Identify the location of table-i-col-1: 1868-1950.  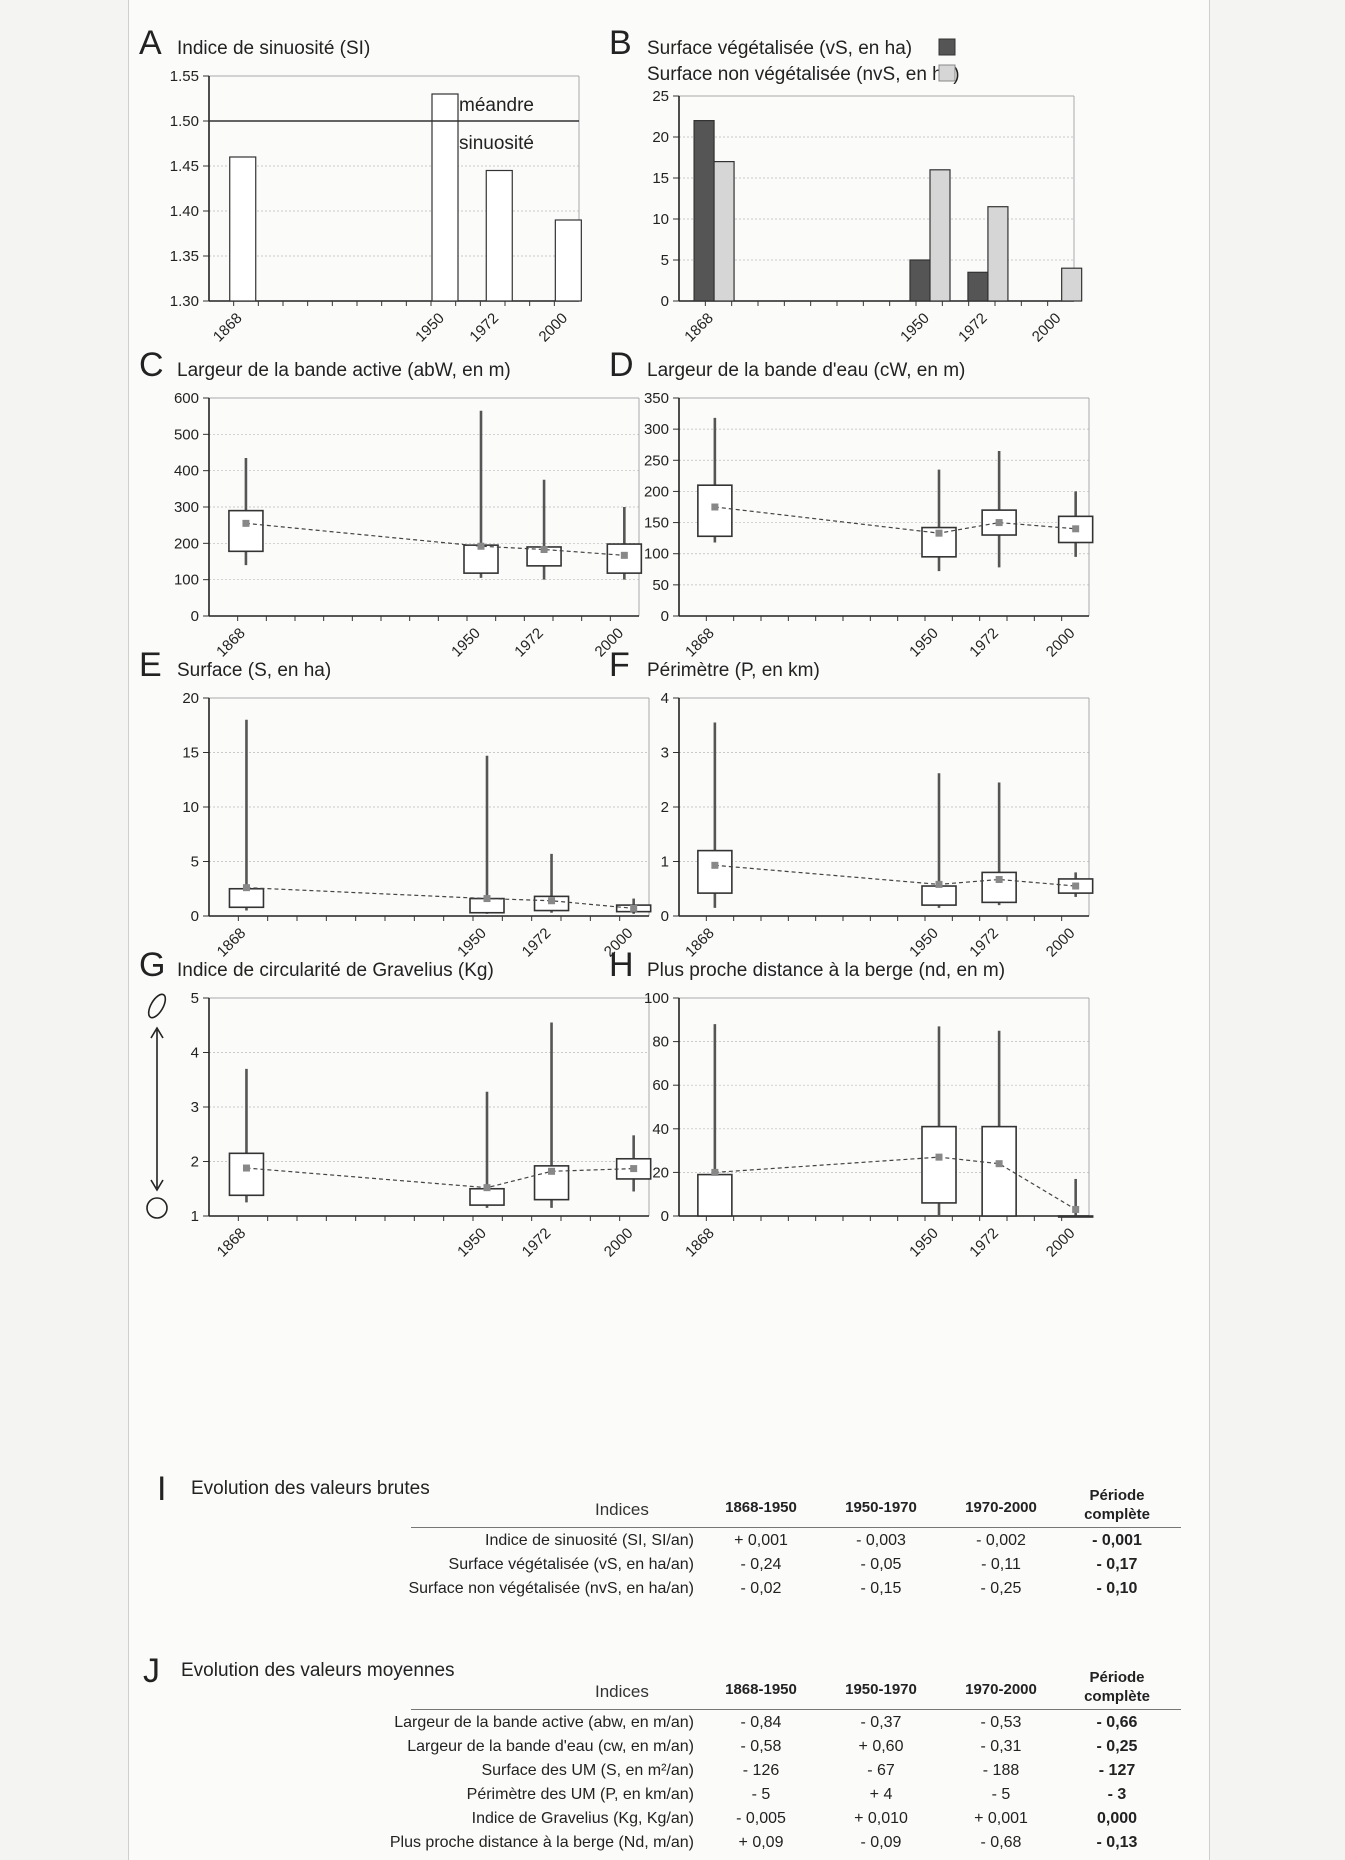
(761, 1507).